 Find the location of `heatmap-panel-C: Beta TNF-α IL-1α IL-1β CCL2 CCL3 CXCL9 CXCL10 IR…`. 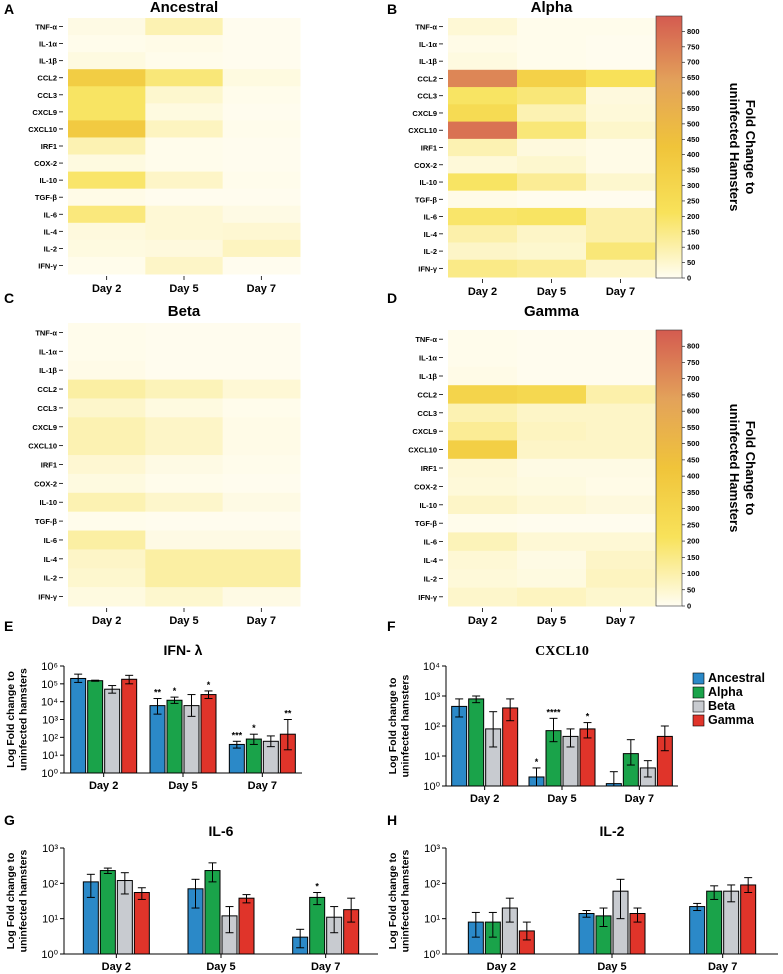

heatmap-panel-C: Beta TNF-α IL-1α IL-1β CCL2 CCL3 CXCL9 CXCL10 IR… is located at coordinates (164, 465).